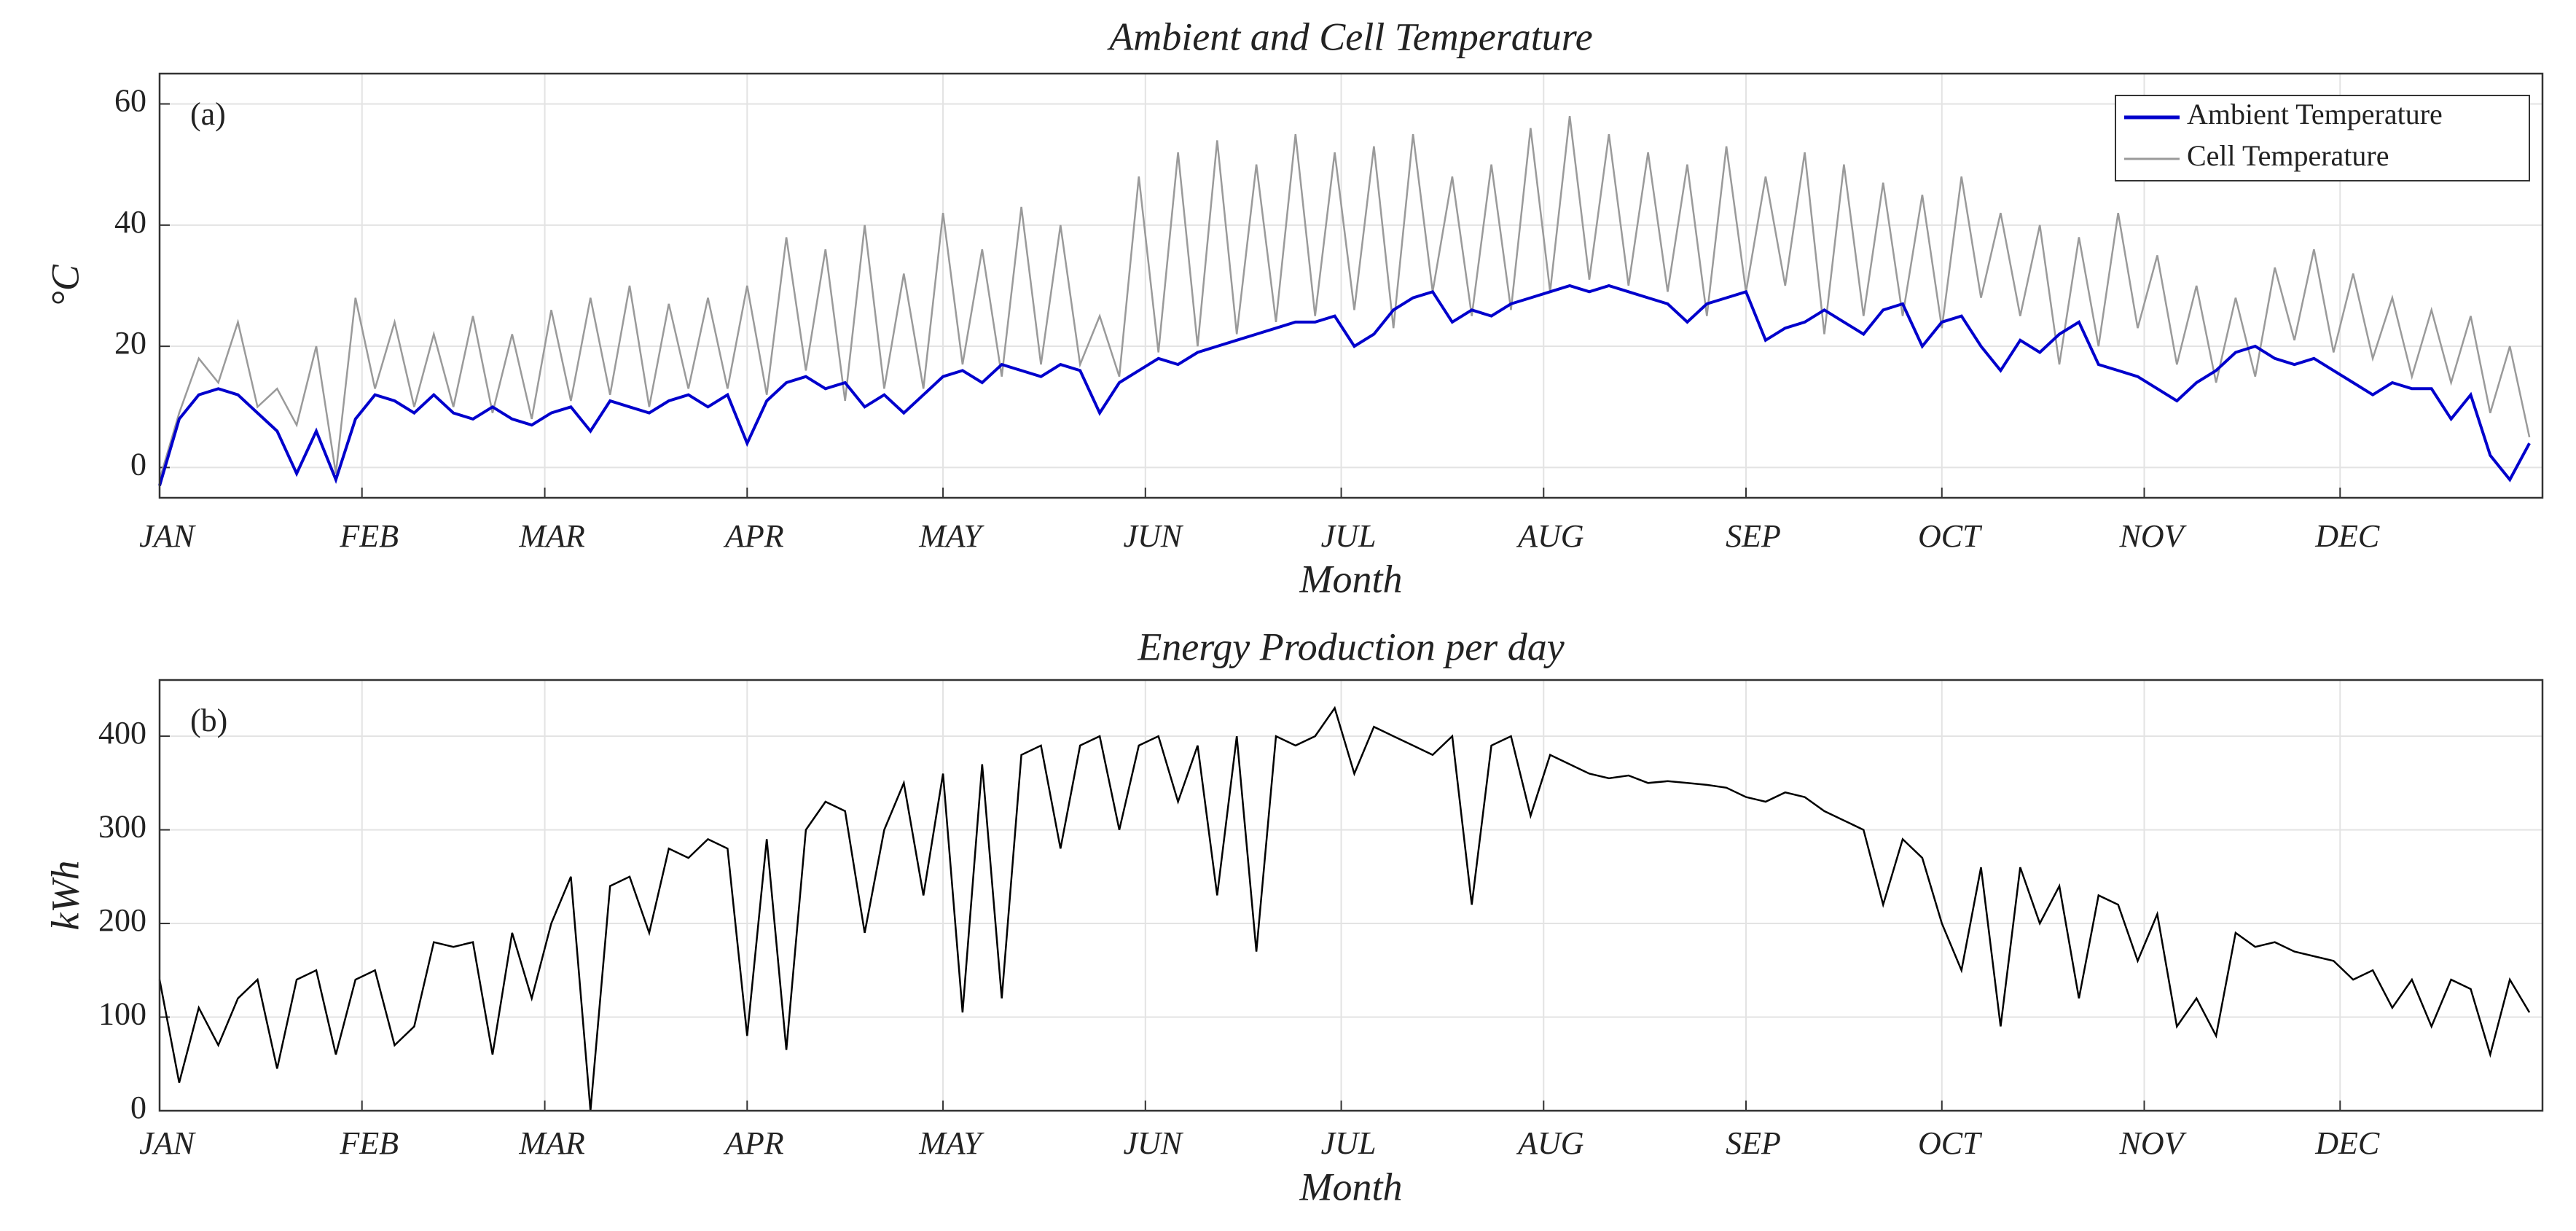 This screenshot has width=2576, height=1231. Describe the element at coordinates (1349, 36) in the screenshot. I see `chart-title: Ambient and Cell Temperature` at that location.